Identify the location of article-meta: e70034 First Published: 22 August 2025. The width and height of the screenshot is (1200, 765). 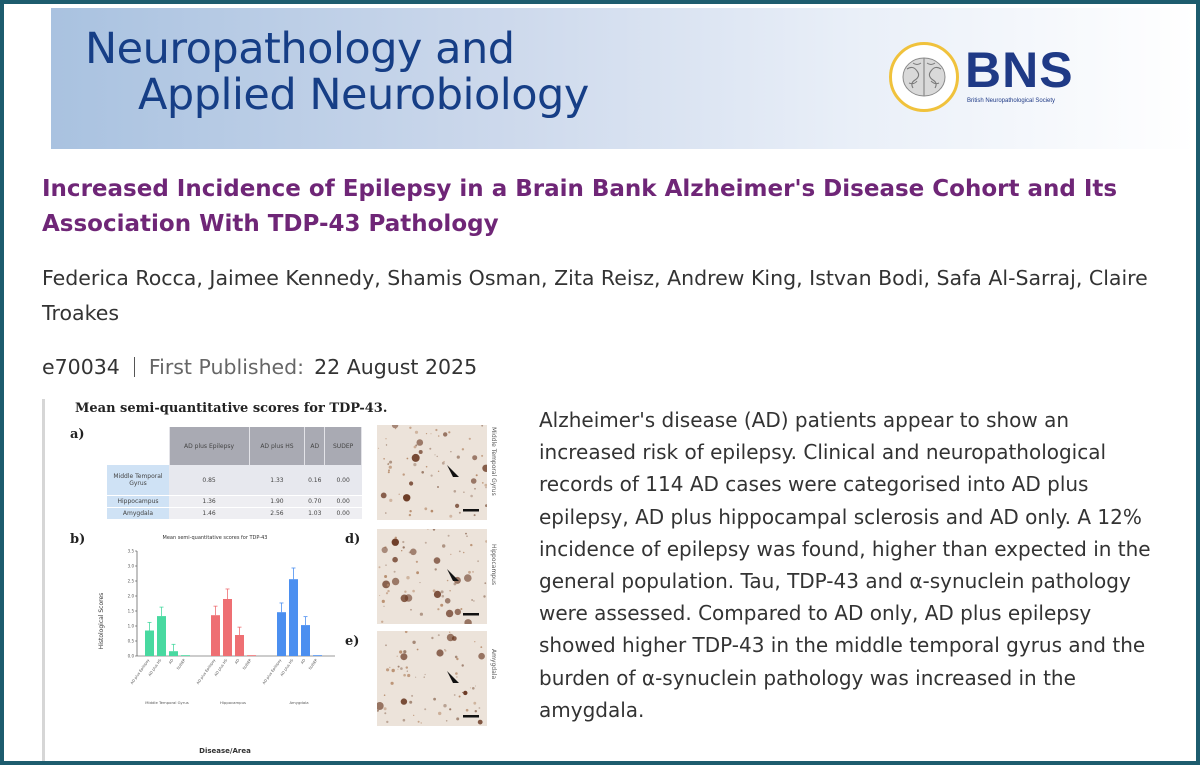
(259, 367).